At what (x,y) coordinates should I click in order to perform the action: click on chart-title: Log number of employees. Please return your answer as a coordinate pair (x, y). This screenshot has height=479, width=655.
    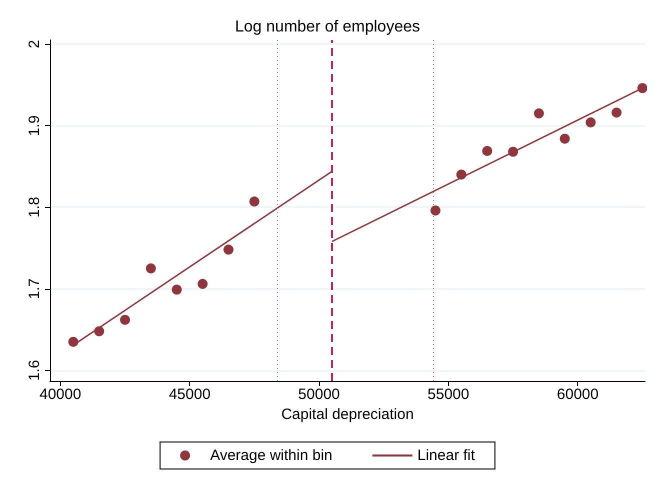
    Looking at the image, I should click on (327, 27).